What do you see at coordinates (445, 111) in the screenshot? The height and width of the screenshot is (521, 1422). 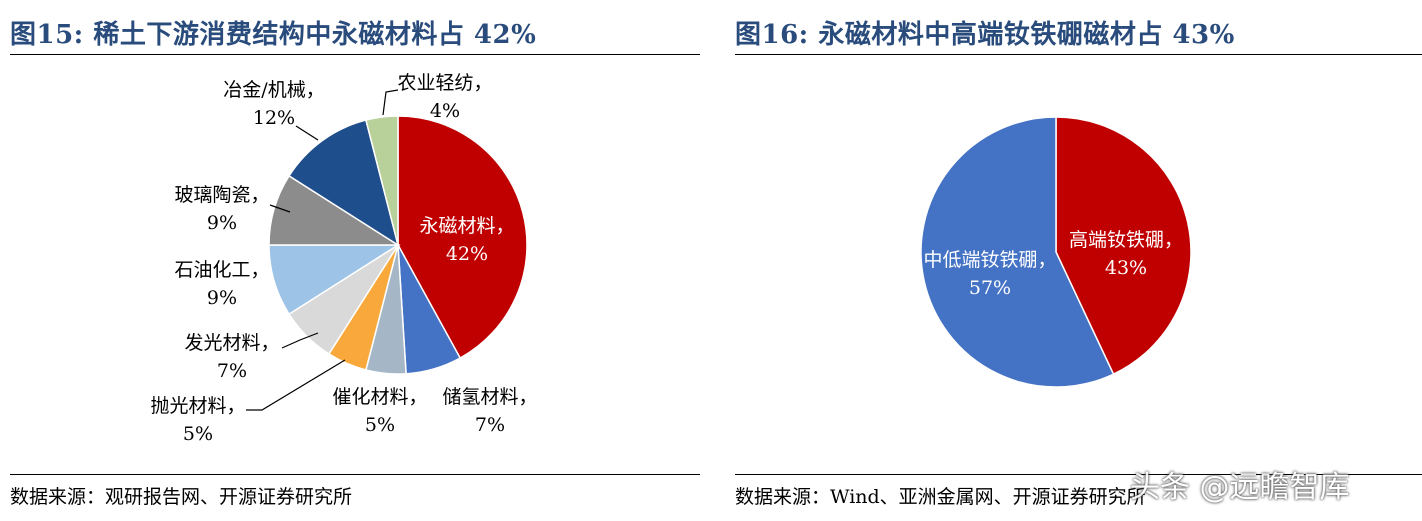 I see `slice-value-label: 4%` at bounding box center [445, 111].